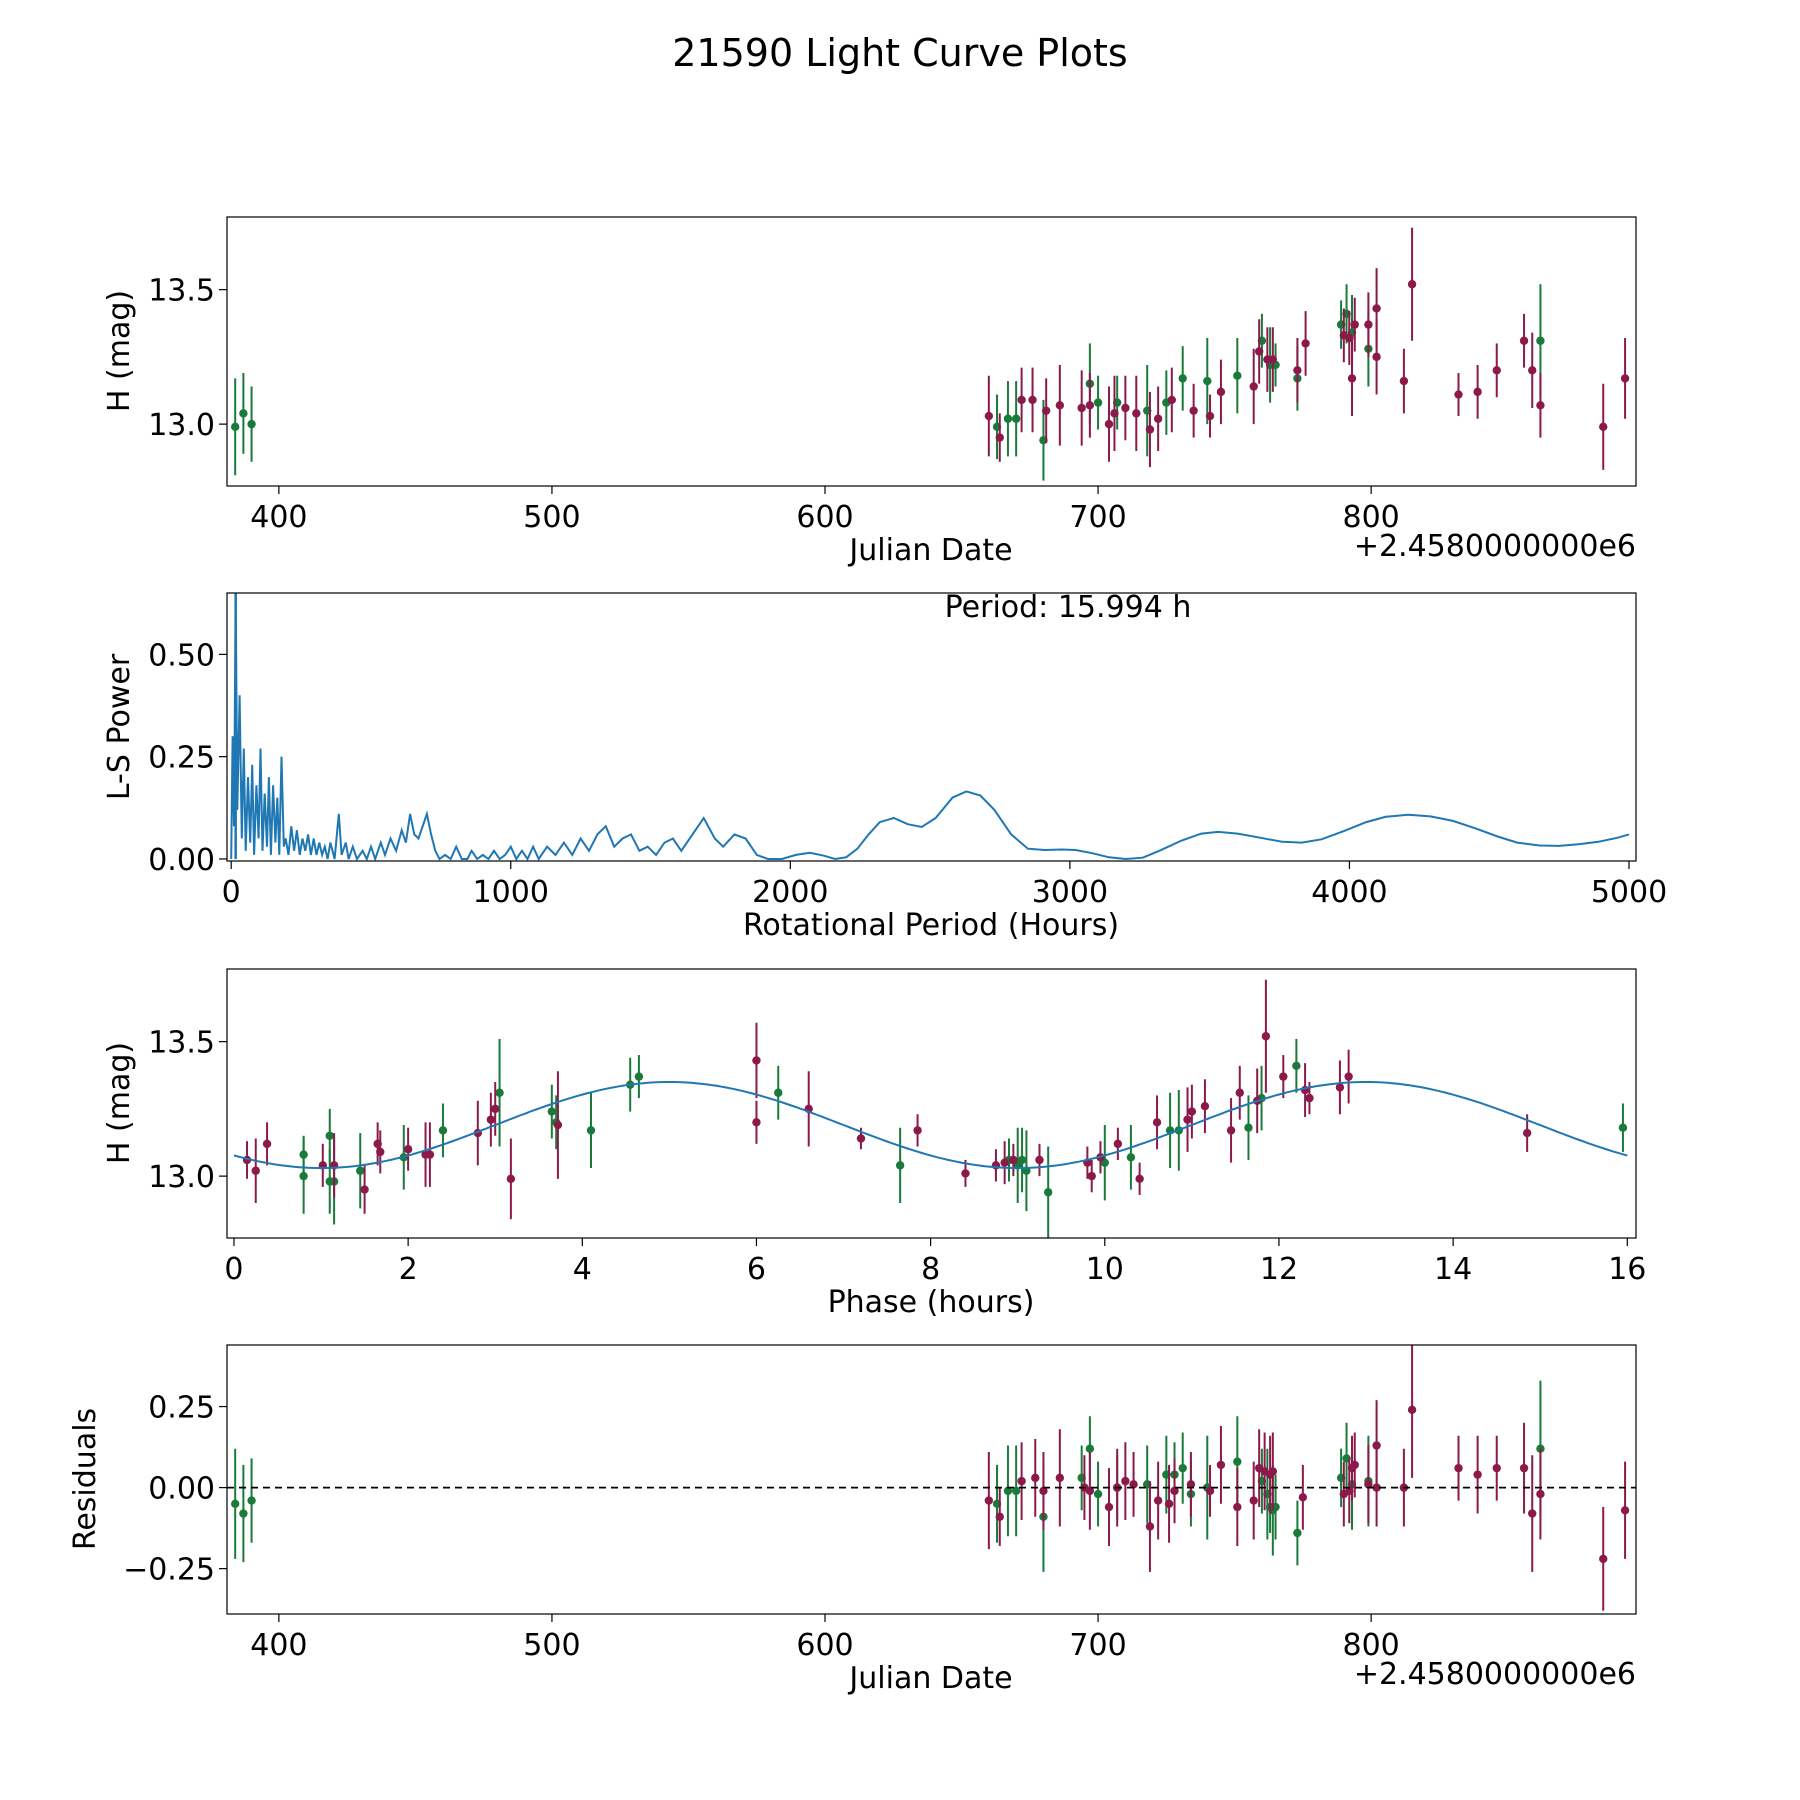 This screenshot has width=1800, height=1800. I want to click on periodogram-xtick-label: 0, so click(231, 892).